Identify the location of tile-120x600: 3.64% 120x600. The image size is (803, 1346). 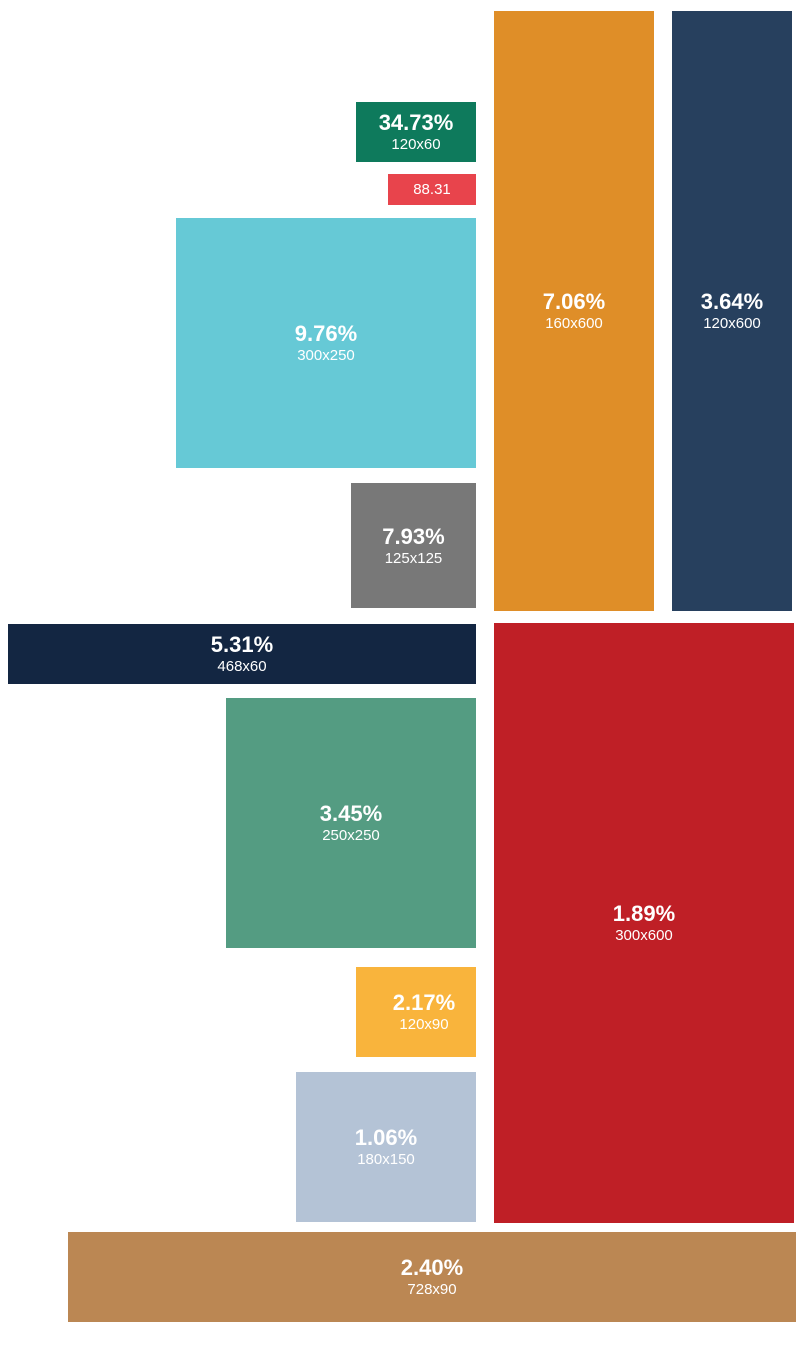
(732, 311).